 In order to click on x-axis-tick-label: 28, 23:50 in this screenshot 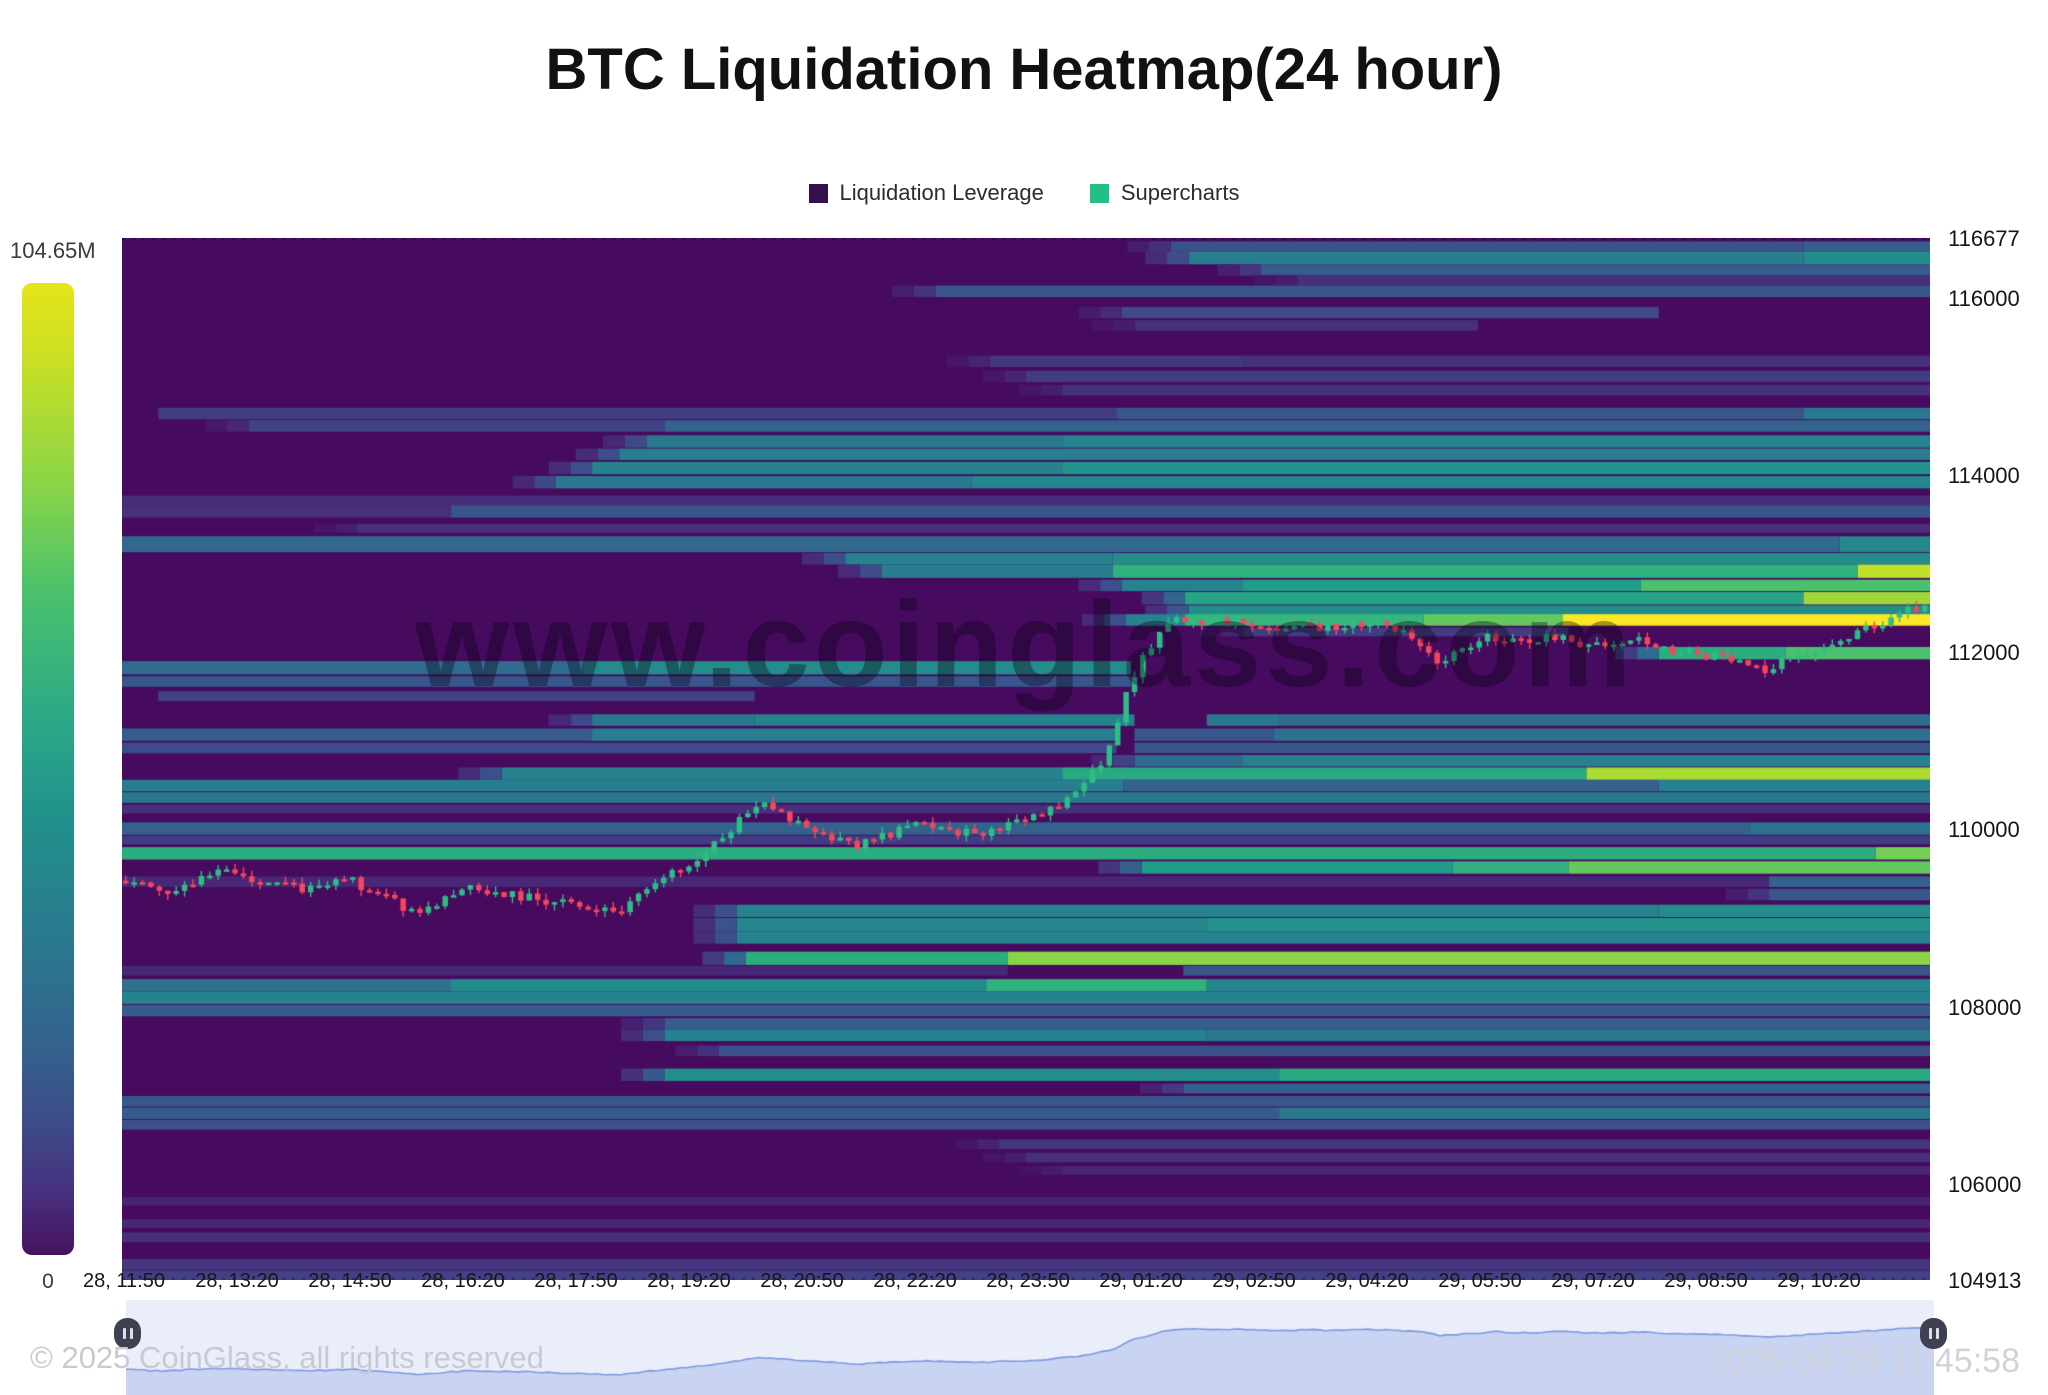, I will do `click(1028, 1281)`.